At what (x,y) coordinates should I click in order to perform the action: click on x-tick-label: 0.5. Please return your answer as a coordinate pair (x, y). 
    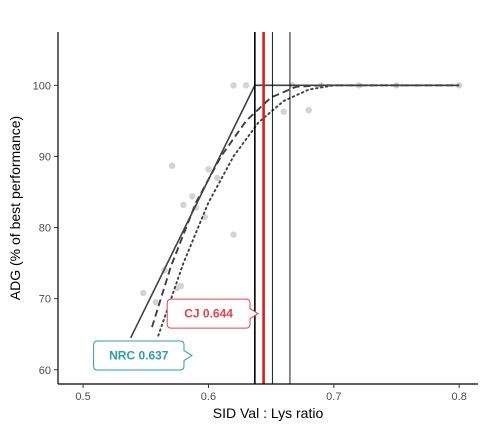
    Looking at the image, I should click on (82, 397).